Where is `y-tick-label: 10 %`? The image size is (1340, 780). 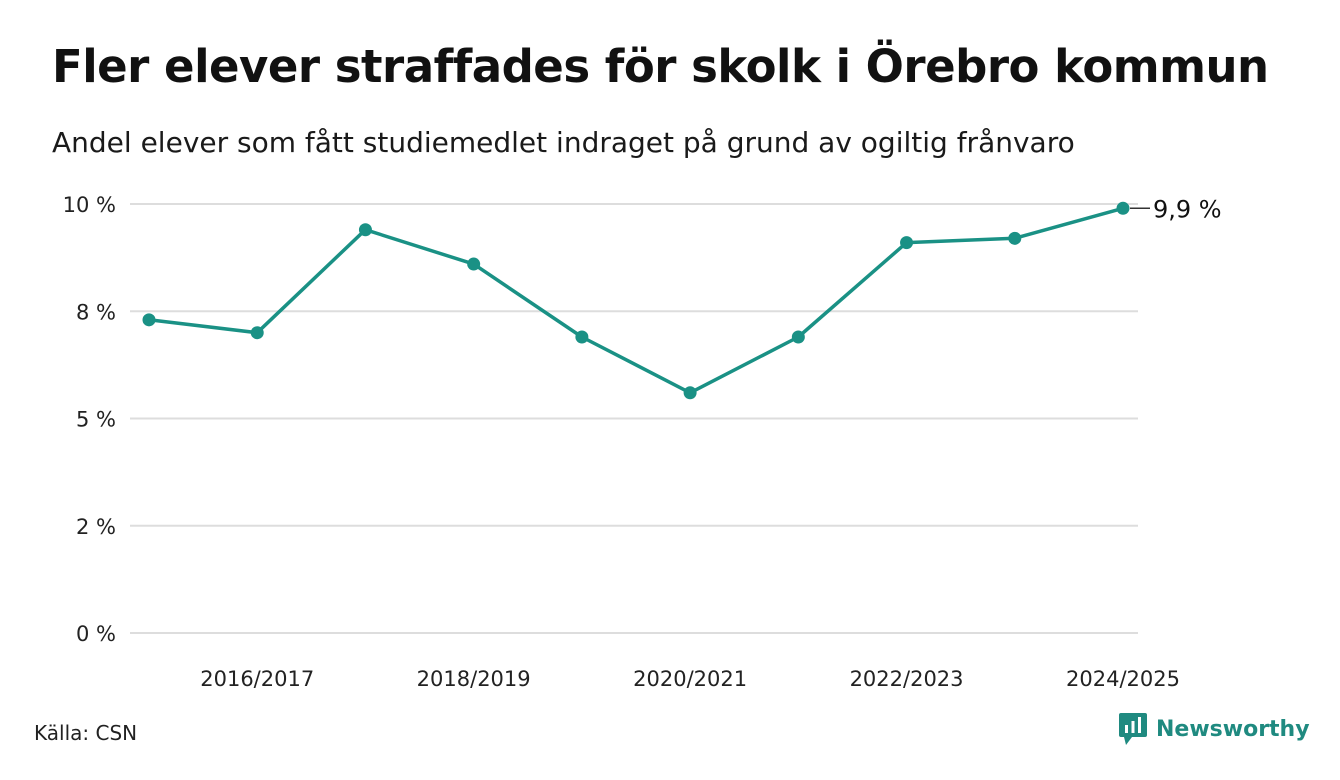
y-tick-label: 10 % is located at coordinates (89, 205).